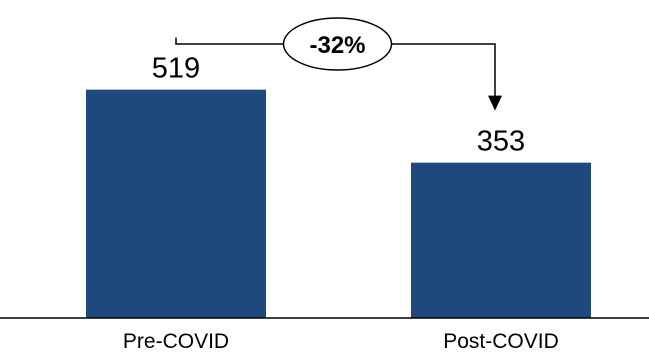 The image size is (649, 354). I want to click on category-label-pre-covid: Pre-COVID, so click(176, 341).